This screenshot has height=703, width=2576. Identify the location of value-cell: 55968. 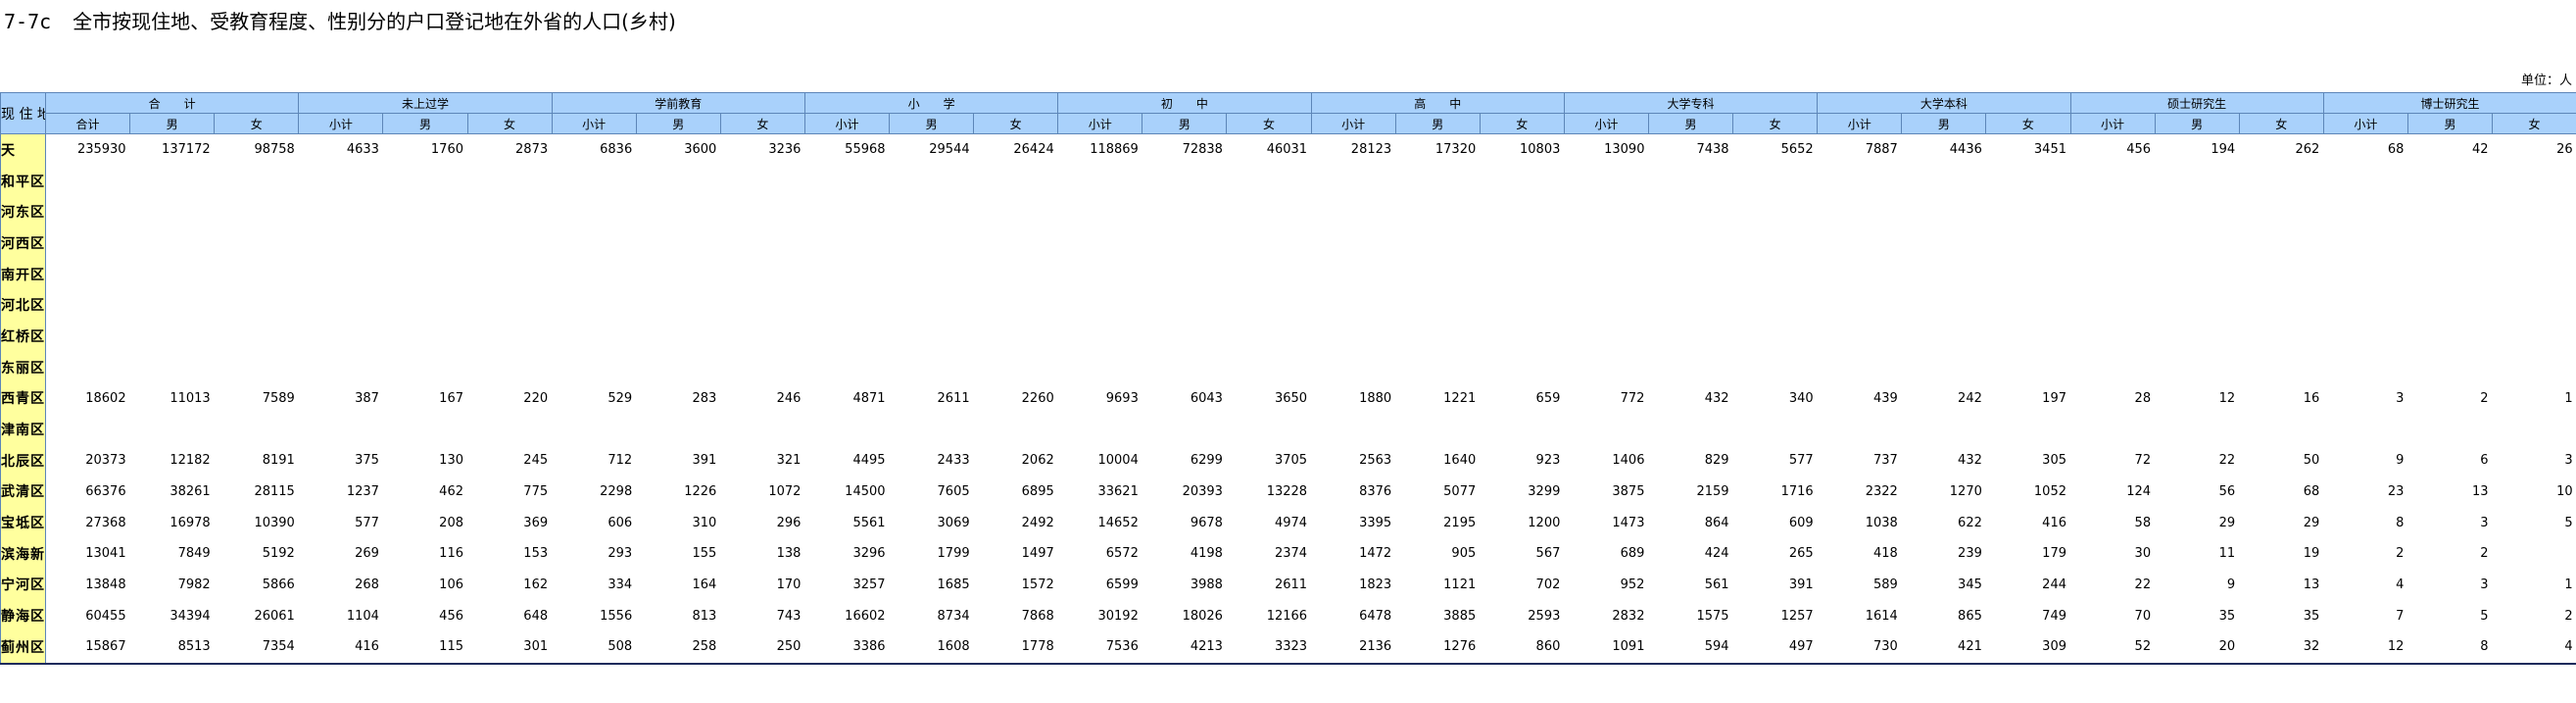
(847, 149).